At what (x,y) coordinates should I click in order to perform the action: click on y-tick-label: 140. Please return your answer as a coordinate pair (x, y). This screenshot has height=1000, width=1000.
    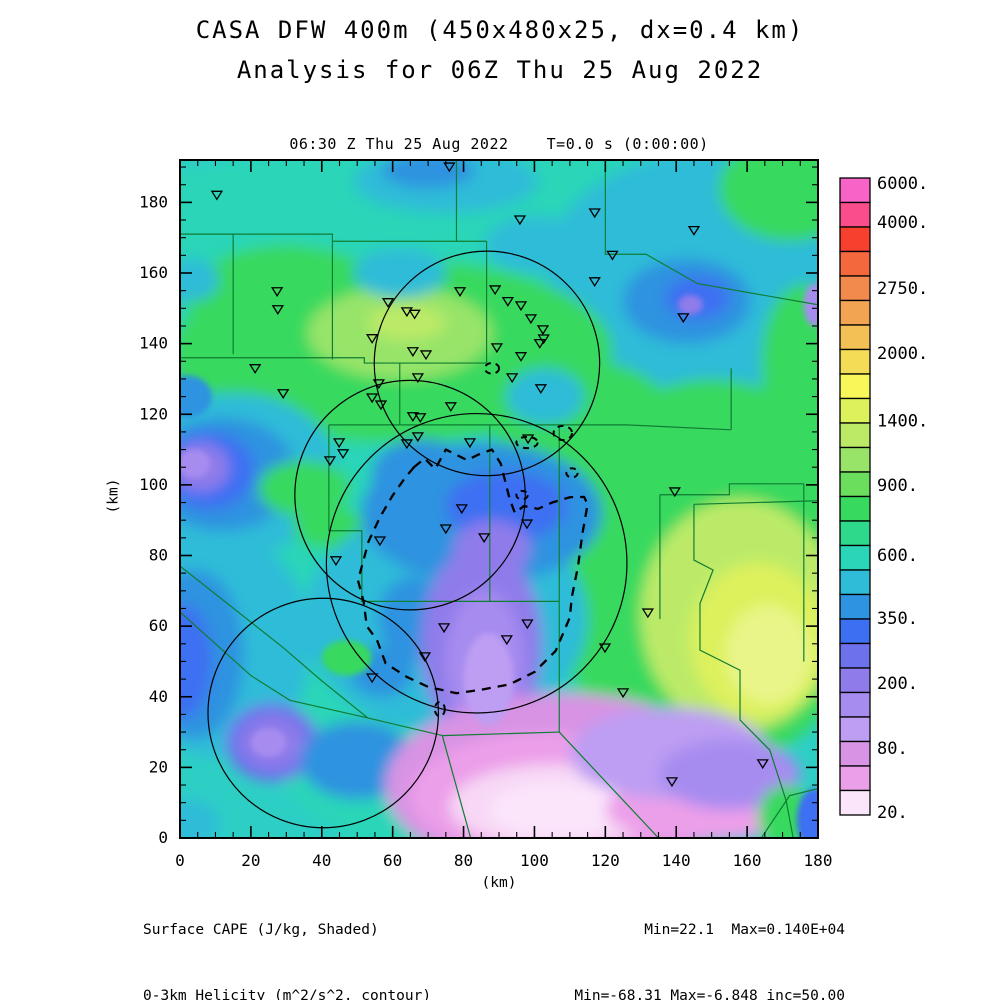
    Looking at the image, I should click on (153, 343).